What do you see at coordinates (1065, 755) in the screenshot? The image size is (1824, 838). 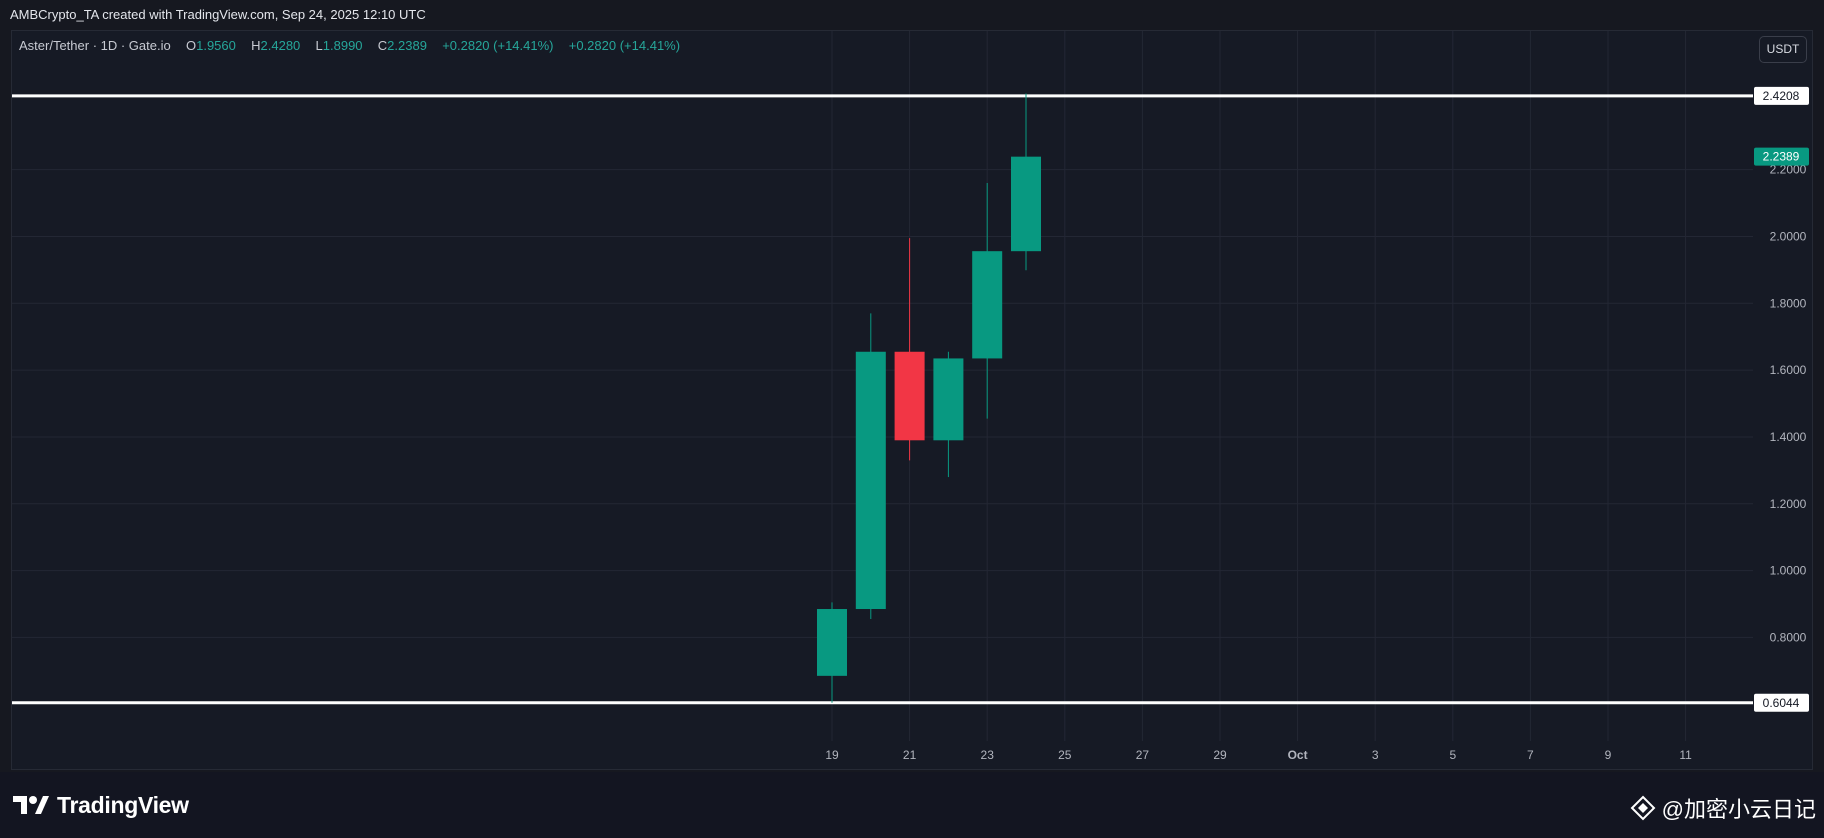 I see `x-tick-label: 25` at bounding box center [1065, 755].